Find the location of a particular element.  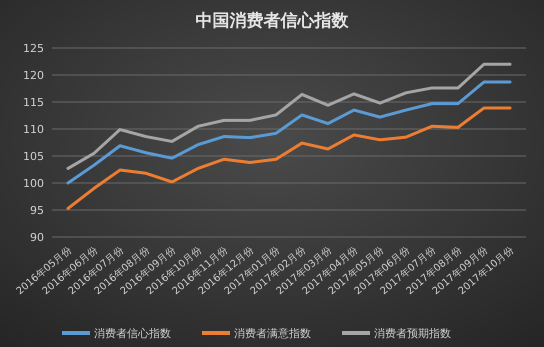

y-tick-label: 115 is located at coordinates (33, 102).